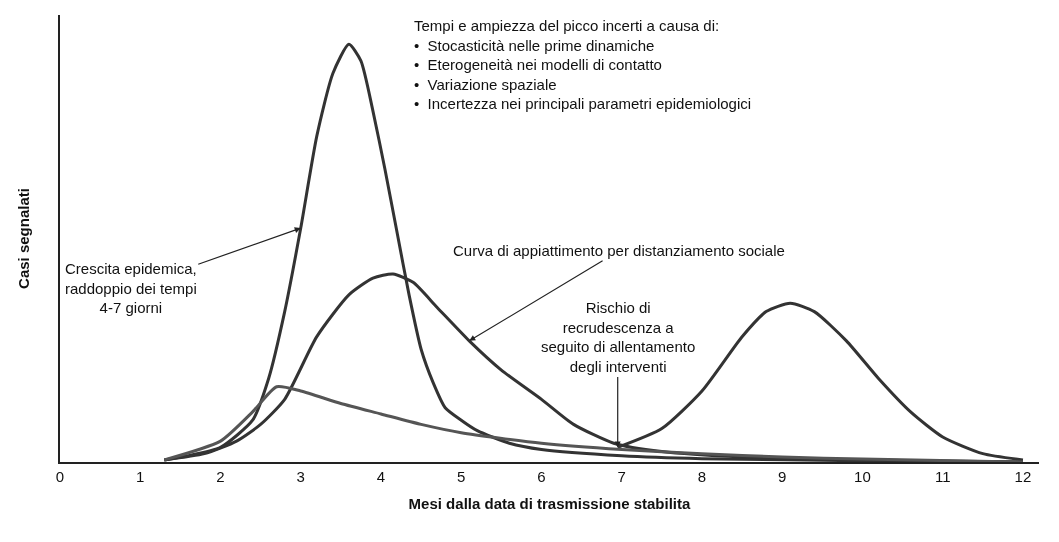 The image size is (1059, 542). What do you see at coordinates (550, 504) in the screenshot?
I see `x-axis-title: Mesi dalla data di trasmissione stabilita` at bounding box center [550, 504].